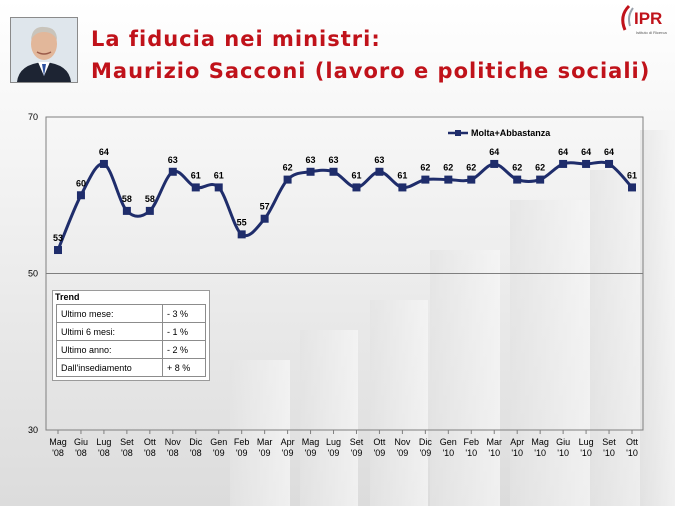 The width and height of the screenshot is (675, 506). What do you see at coordinates (184, 367) in the screenshot?
I see `trend-value: + 8 %` at bounding box center [184, 367].